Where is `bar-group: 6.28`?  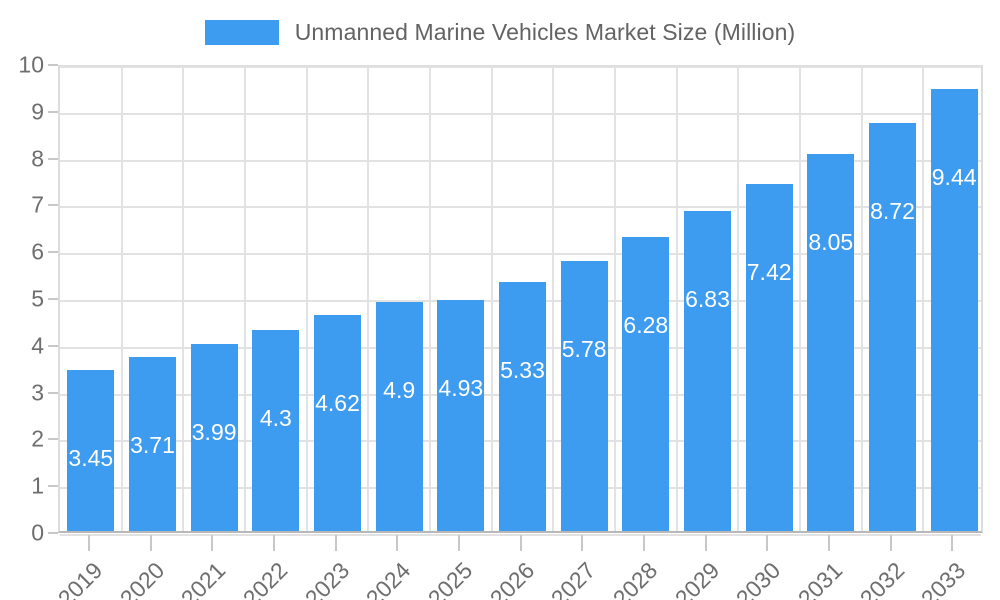
bar-group: 6.28 is located at coordinates (646, 384).